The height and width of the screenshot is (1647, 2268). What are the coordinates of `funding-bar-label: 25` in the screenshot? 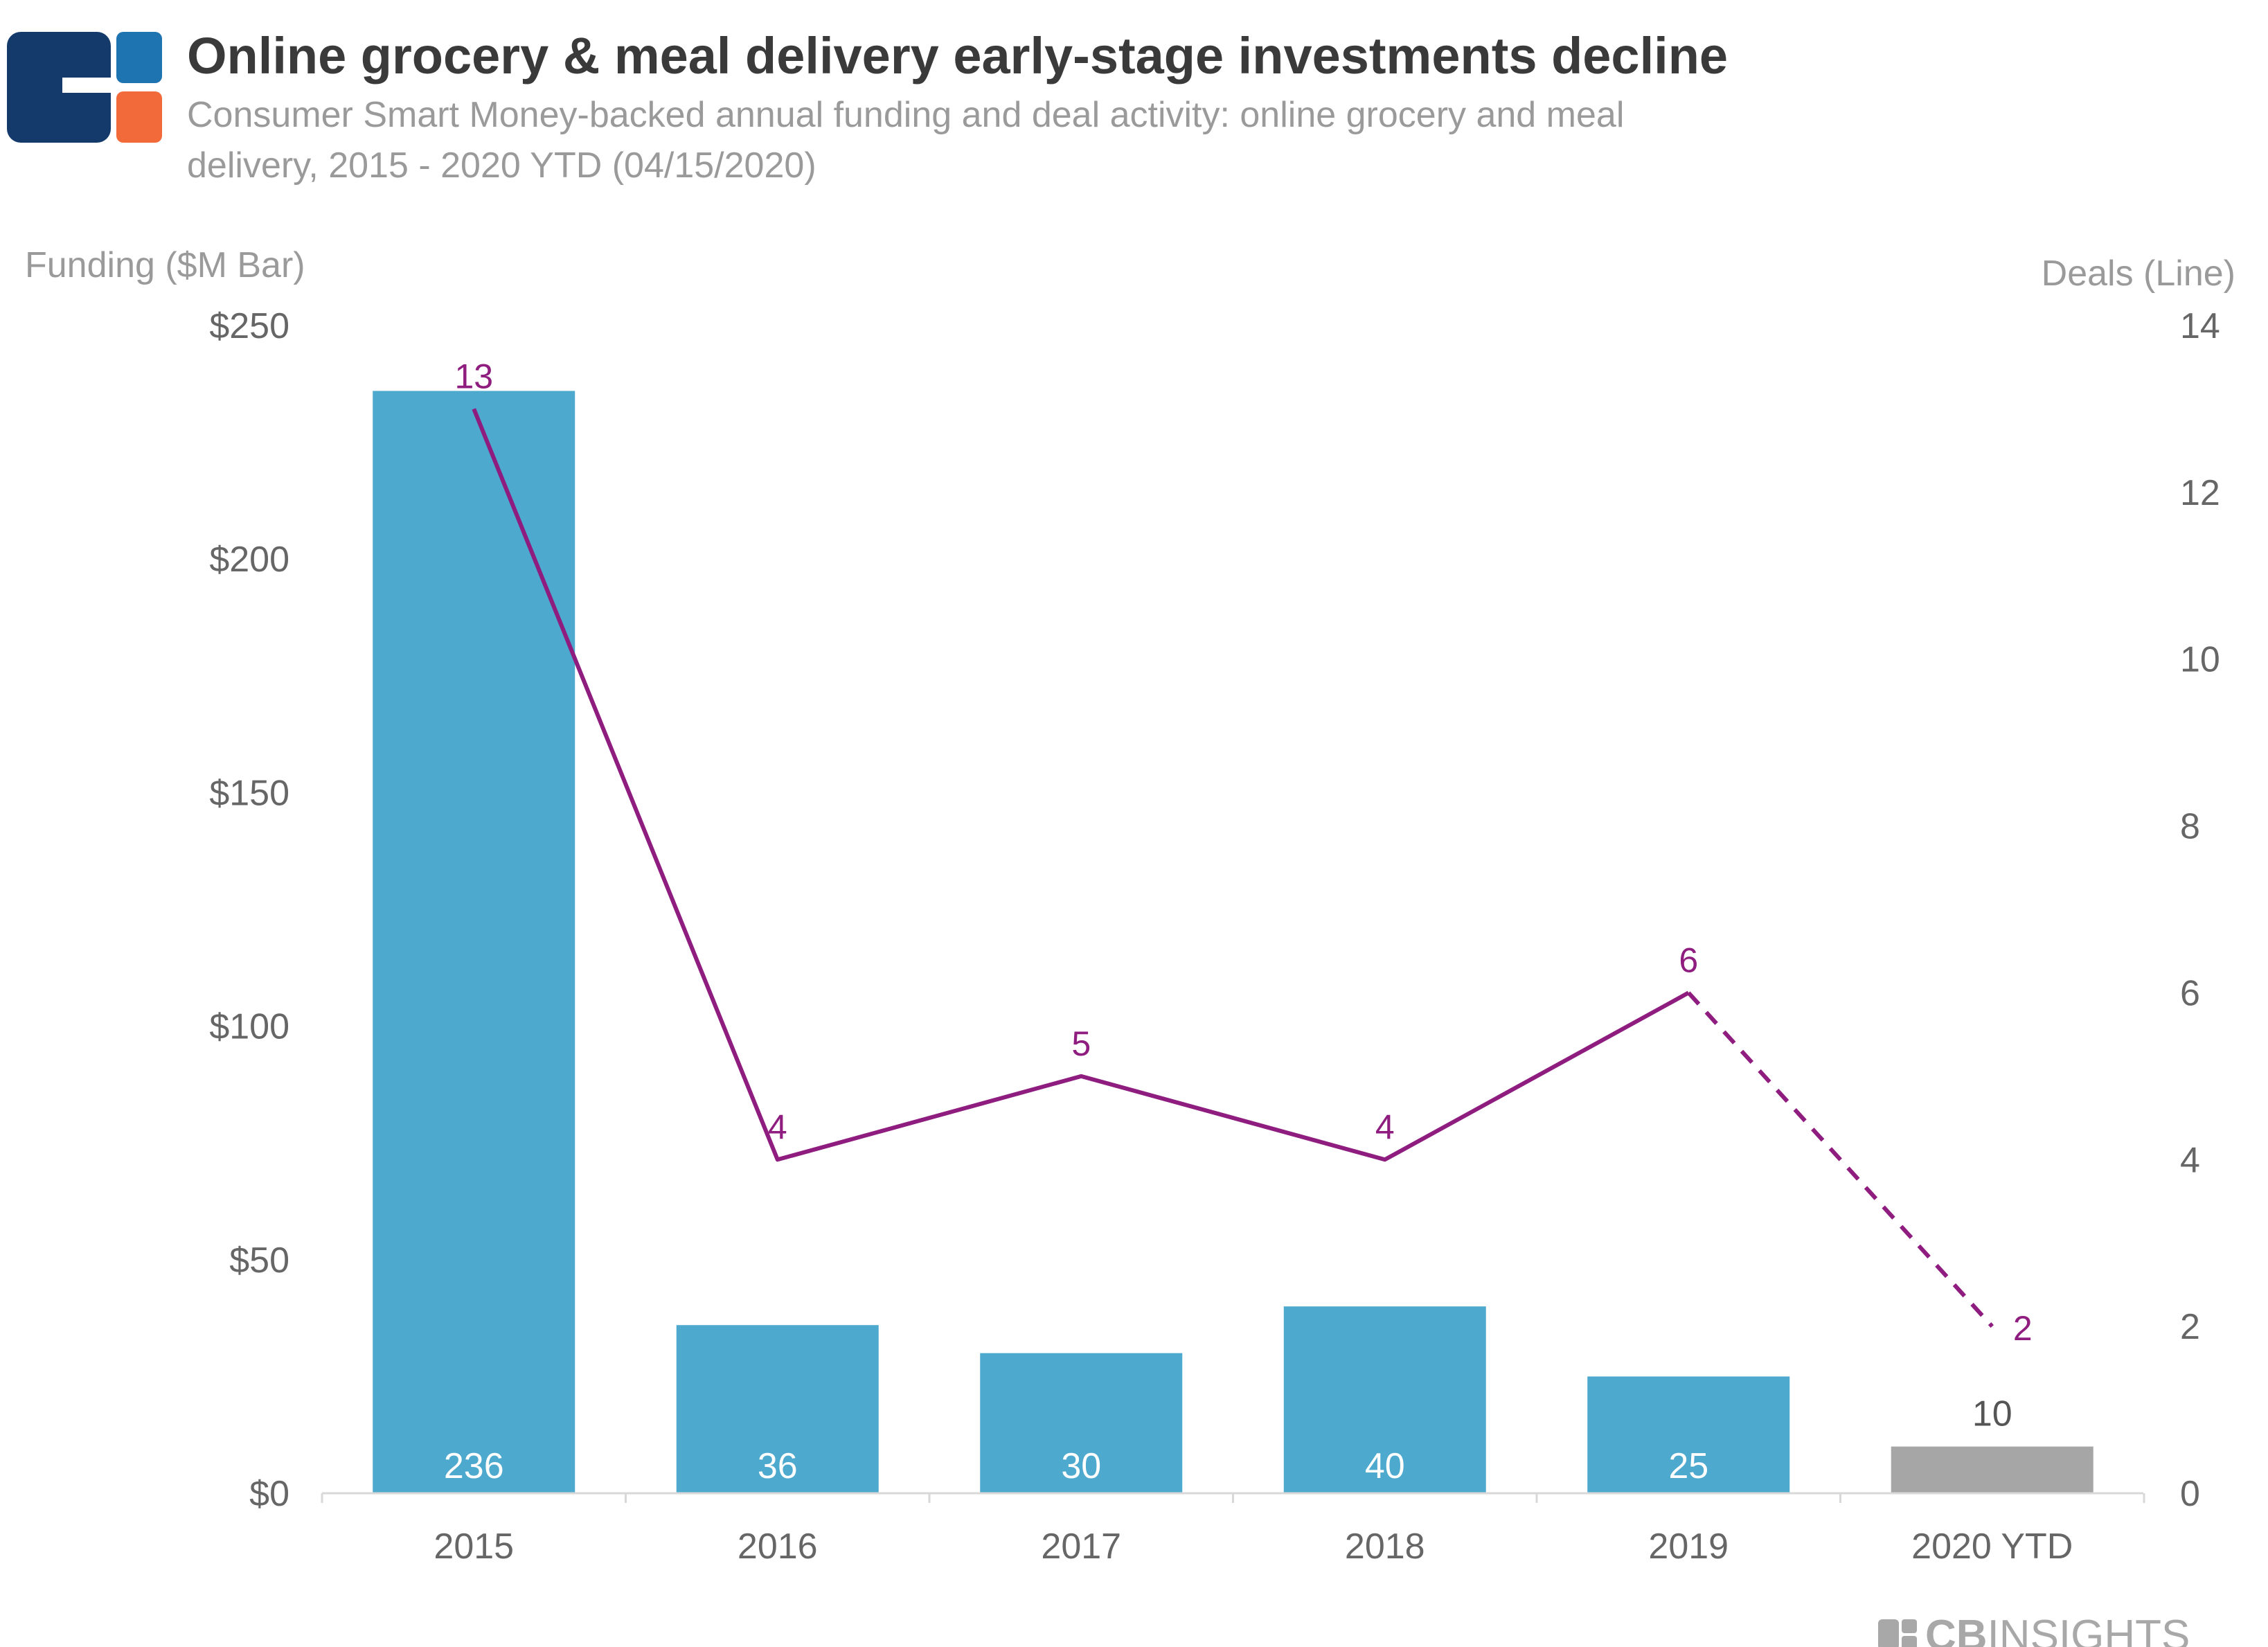 It's located at (1688, 1466).